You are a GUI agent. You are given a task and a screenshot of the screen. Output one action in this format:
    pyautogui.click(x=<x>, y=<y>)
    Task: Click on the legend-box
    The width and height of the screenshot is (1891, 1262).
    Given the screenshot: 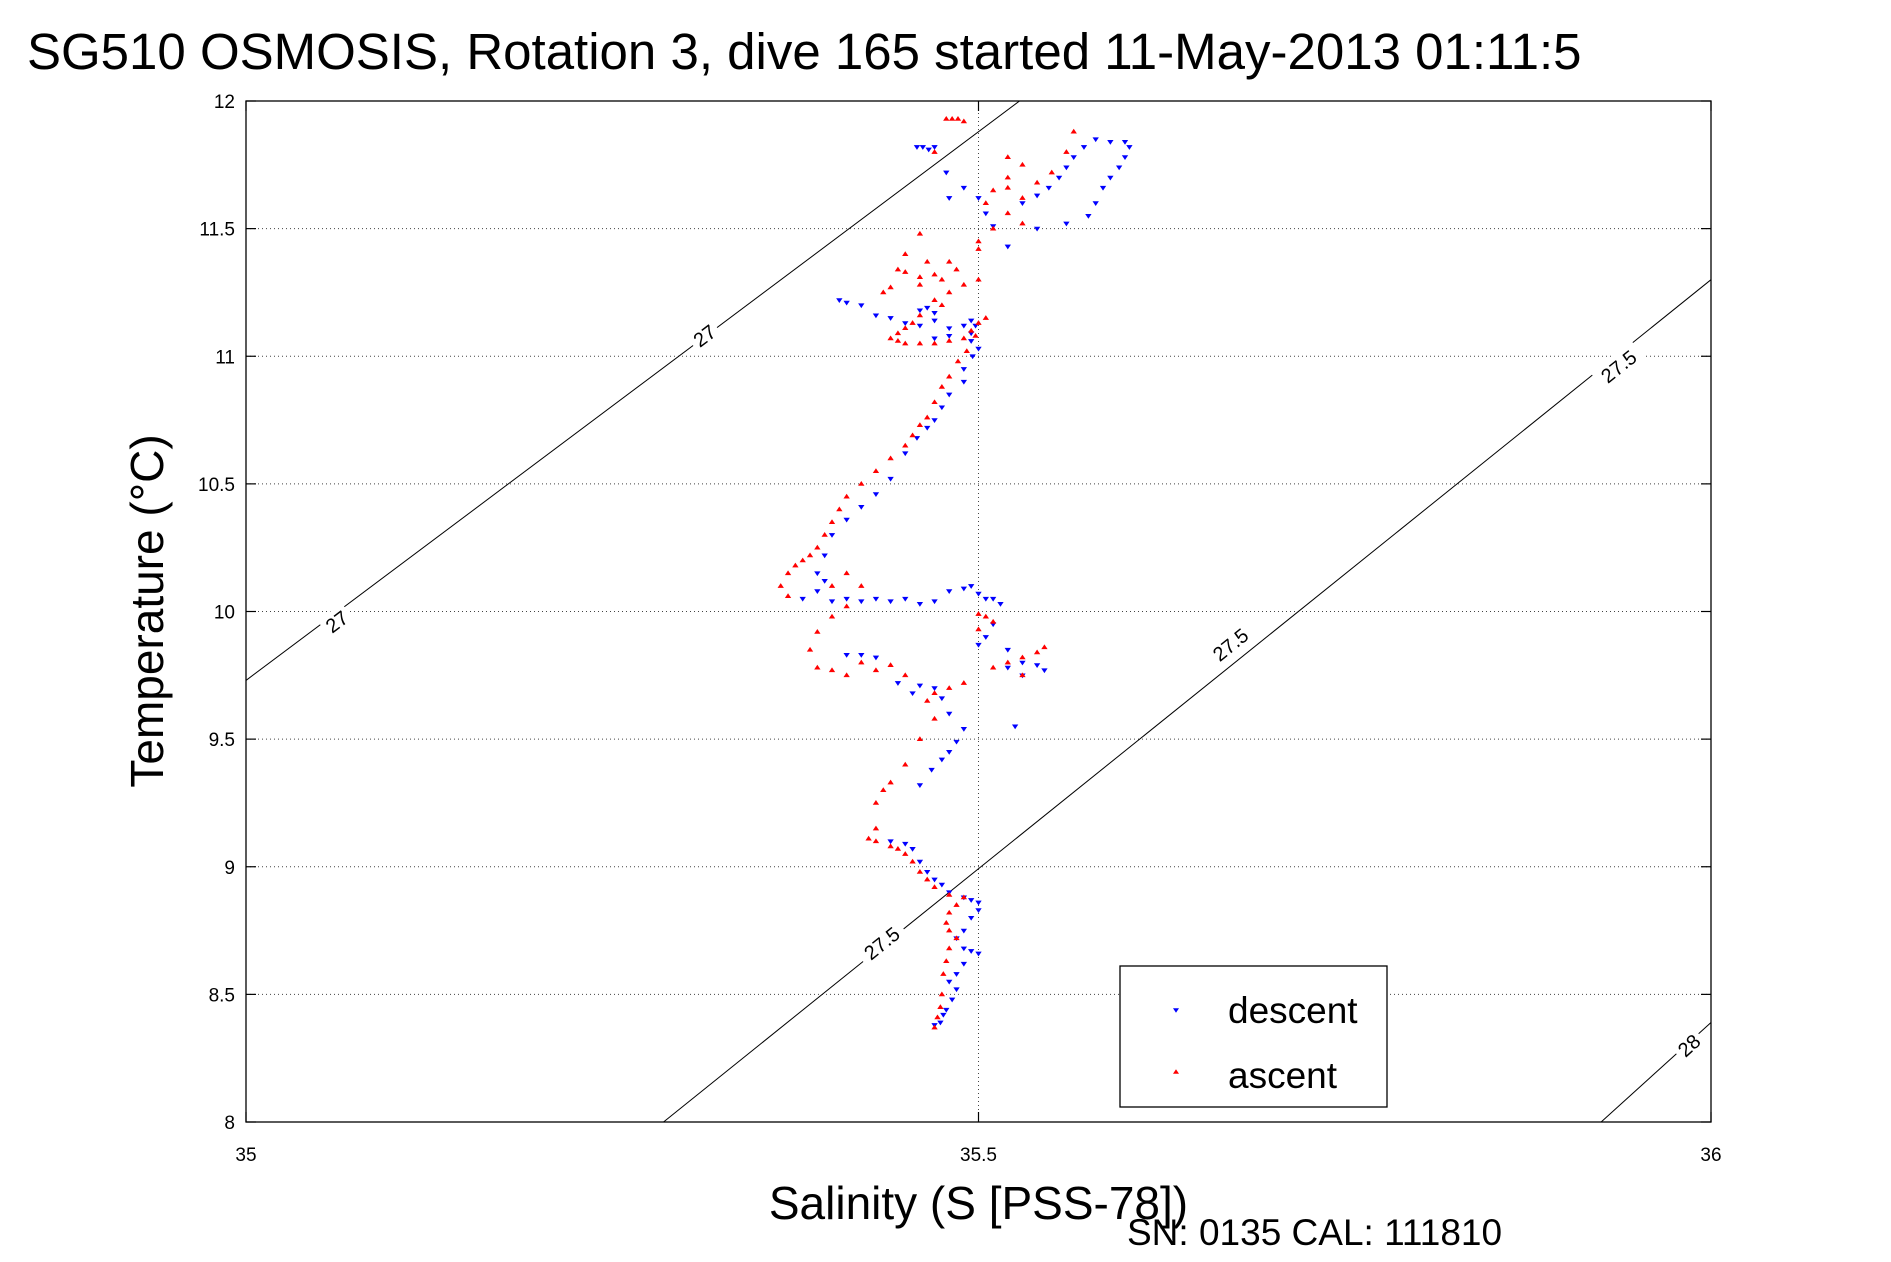 What is the action you would take?
    pyautogui.click(x=1253, y=1036)
    